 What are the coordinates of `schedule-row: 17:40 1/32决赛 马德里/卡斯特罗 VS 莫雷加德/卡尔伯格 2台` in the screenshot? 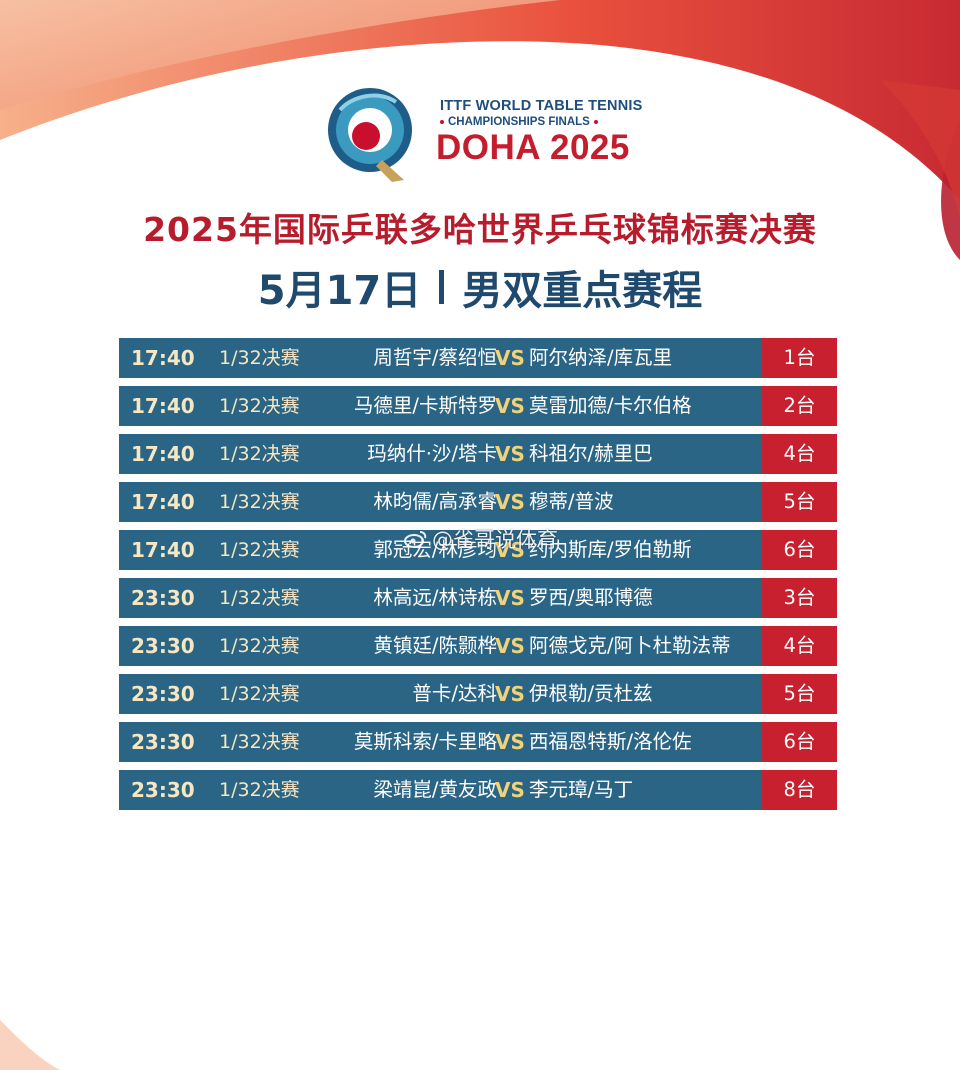 It's located at (478, 406).